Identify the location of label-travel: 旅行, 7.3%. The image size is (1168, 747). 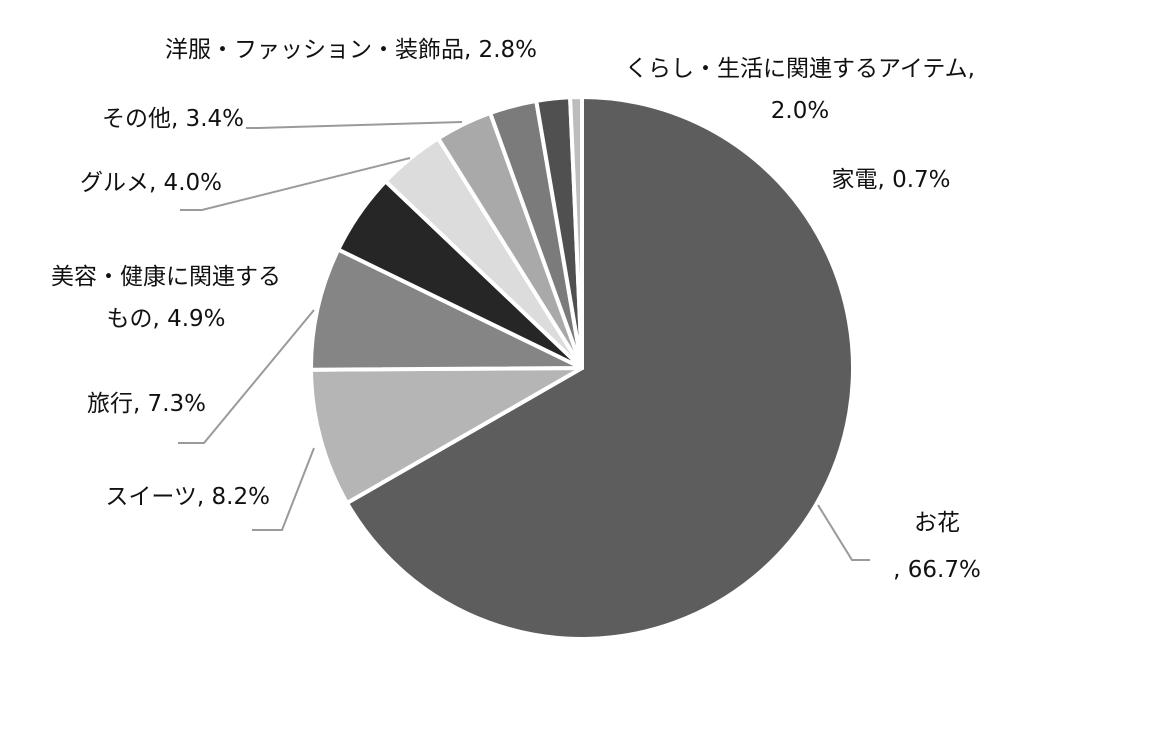
(146, 404).